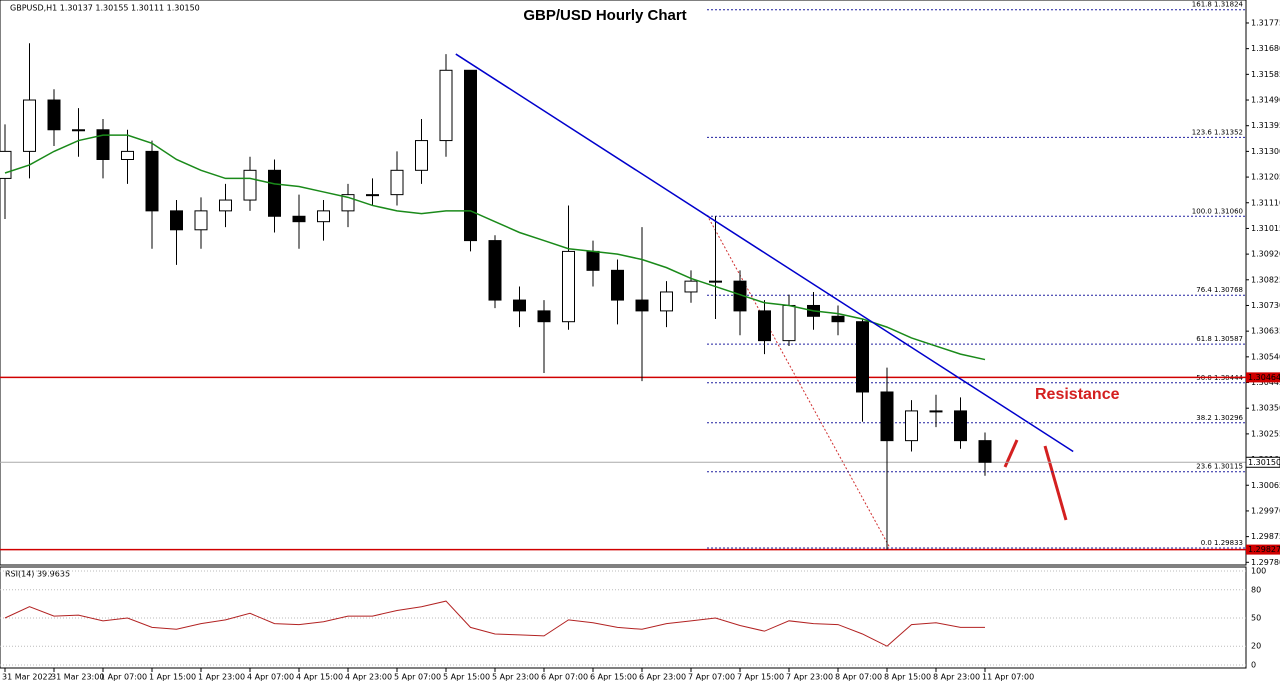  Describe the element at coordinates (662, 677) in the screenshot. I see `x-tick-label: 6 Apr 23:00` at that location.